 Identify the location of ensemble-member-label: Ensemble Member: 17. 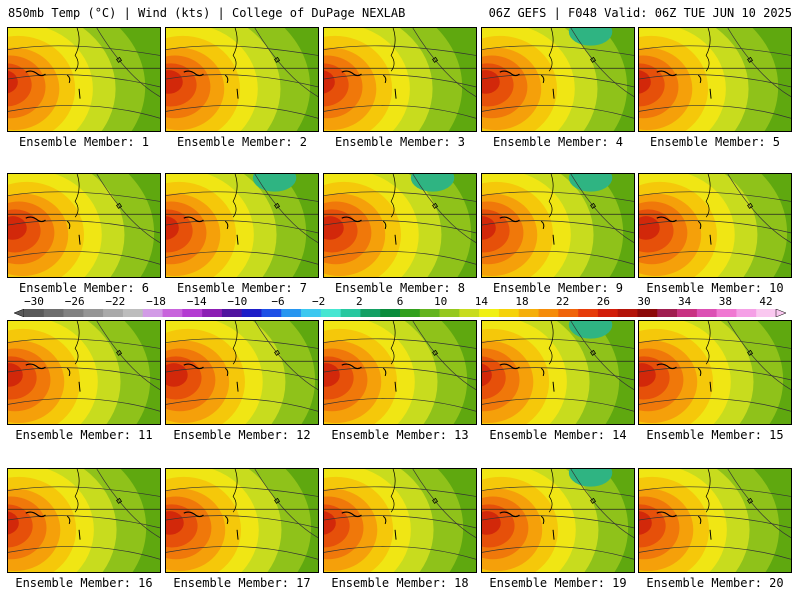
(242, 583).